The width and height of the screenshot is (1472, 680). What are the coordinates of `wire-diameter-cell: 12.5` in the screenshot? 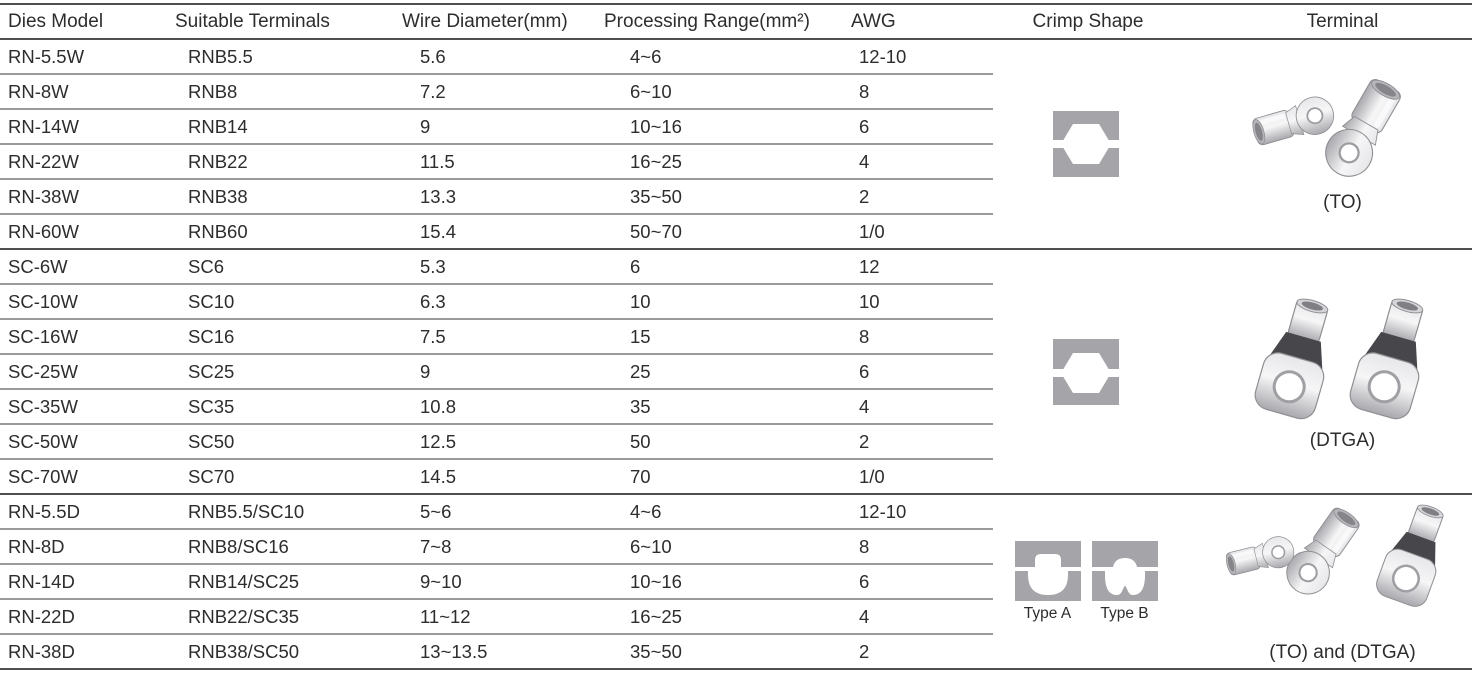 It's located at (500, 442).